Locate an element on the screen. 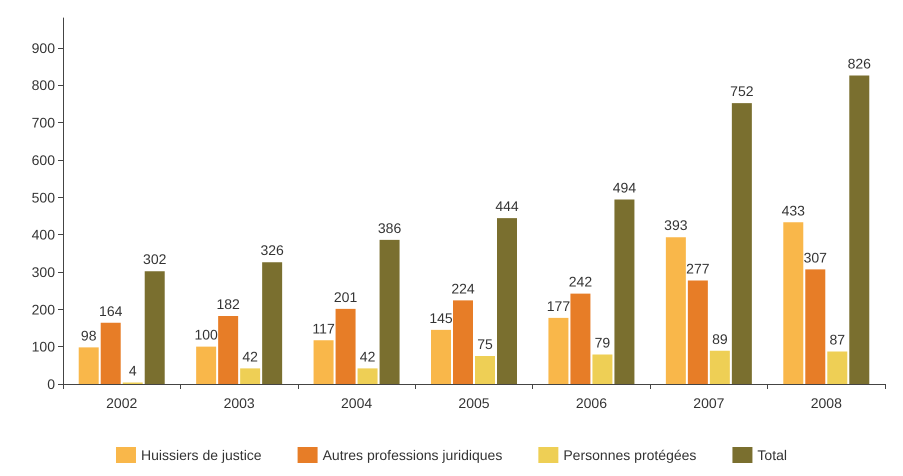 The height and width of the screenshot is (476, 903). data-label: 307 is located at coordinates (816, 257).